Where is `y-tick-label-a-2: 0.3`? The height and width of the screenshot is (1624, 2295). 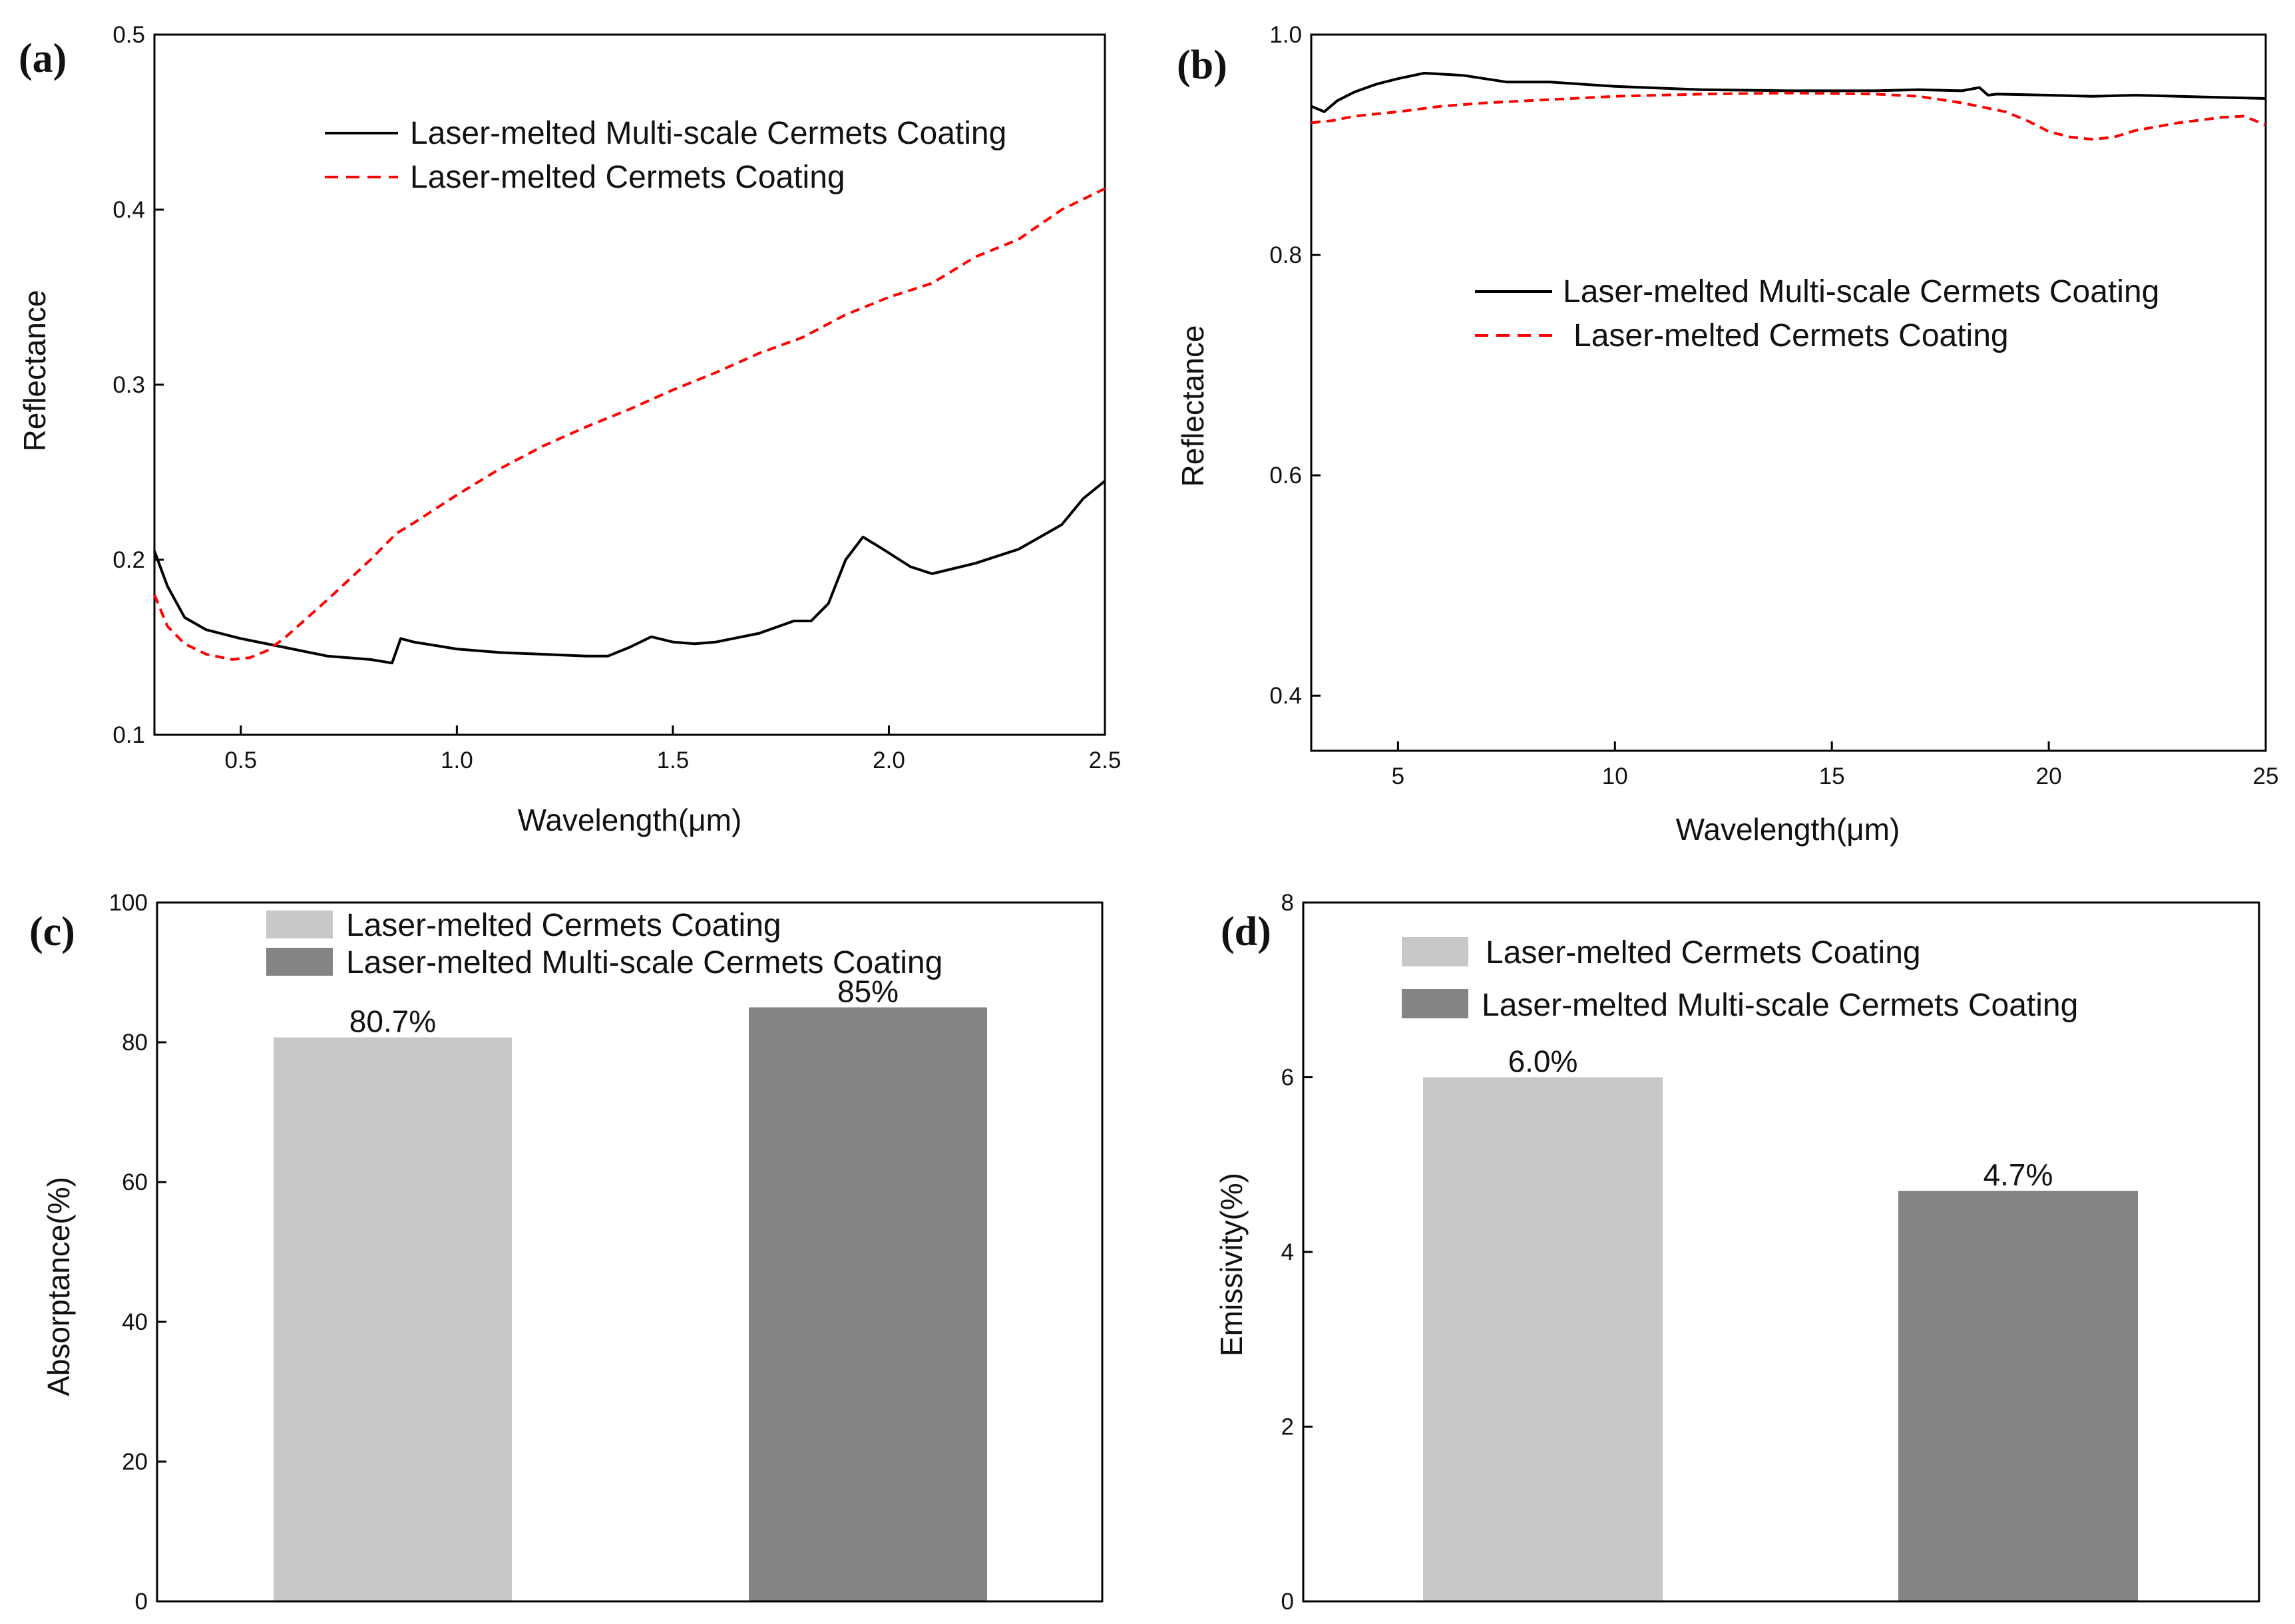
y-tick-label-a-2: 0.3 is located at coordinates (128, 385).